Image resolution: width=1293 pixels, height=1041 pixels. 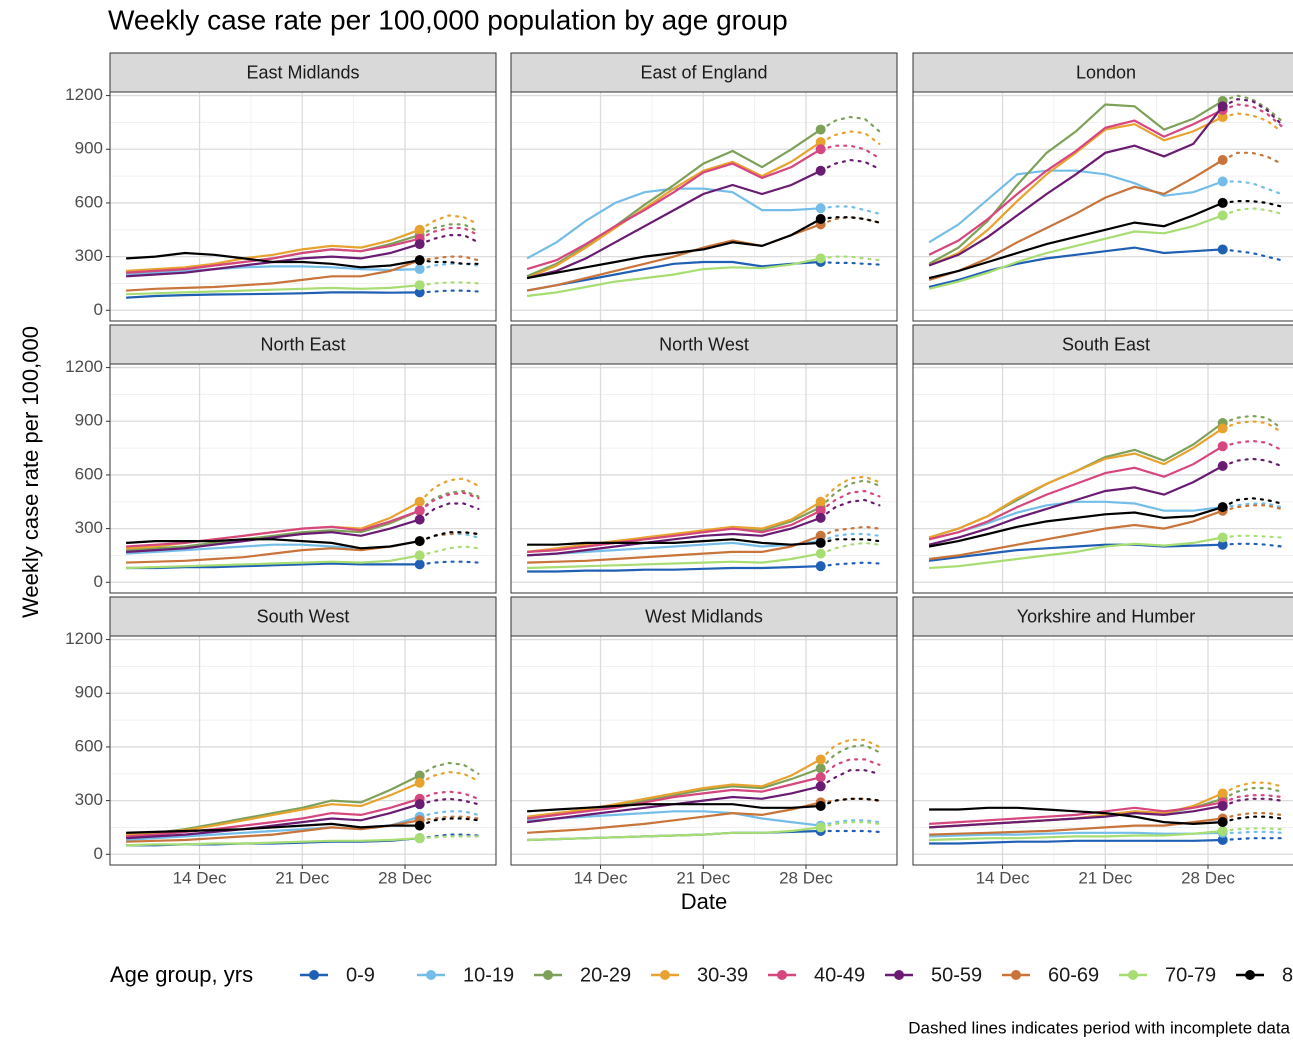 What do you see at coordinates (302, 72) in the screenshot?
I see `panel-title: East Midlands` at bounding box center [302, 72].